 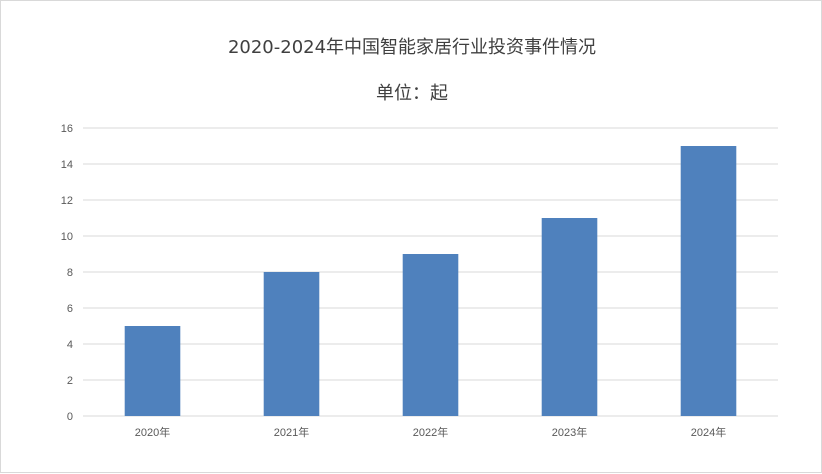 I want to click on y-tick-label: 2, so click(x=70, y=381).